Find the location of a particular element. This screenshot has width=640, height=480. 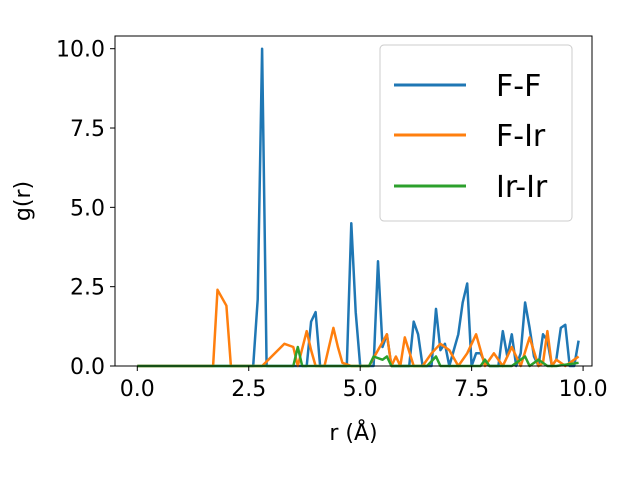

x-axis-ticks: 0.0 2.5 5.0 7.5 10.0 is located at coordinates (364, 384).